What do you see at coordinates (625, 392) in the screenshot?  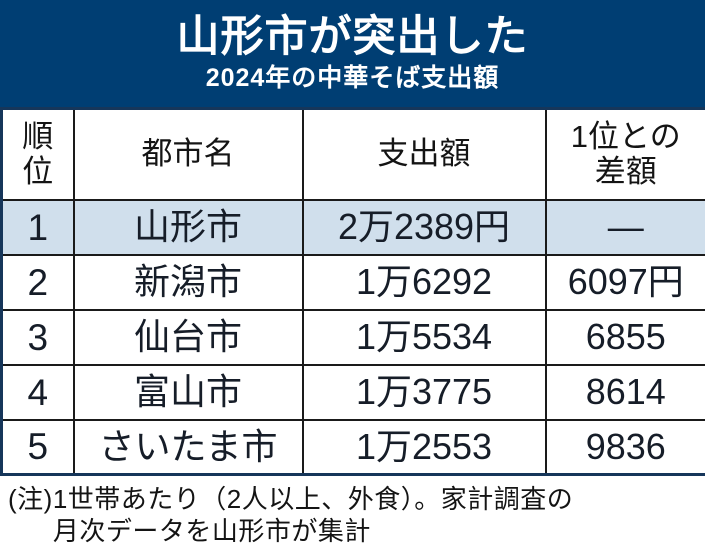 I see `diff-cell: 8614` at bounding box center [625, 392].